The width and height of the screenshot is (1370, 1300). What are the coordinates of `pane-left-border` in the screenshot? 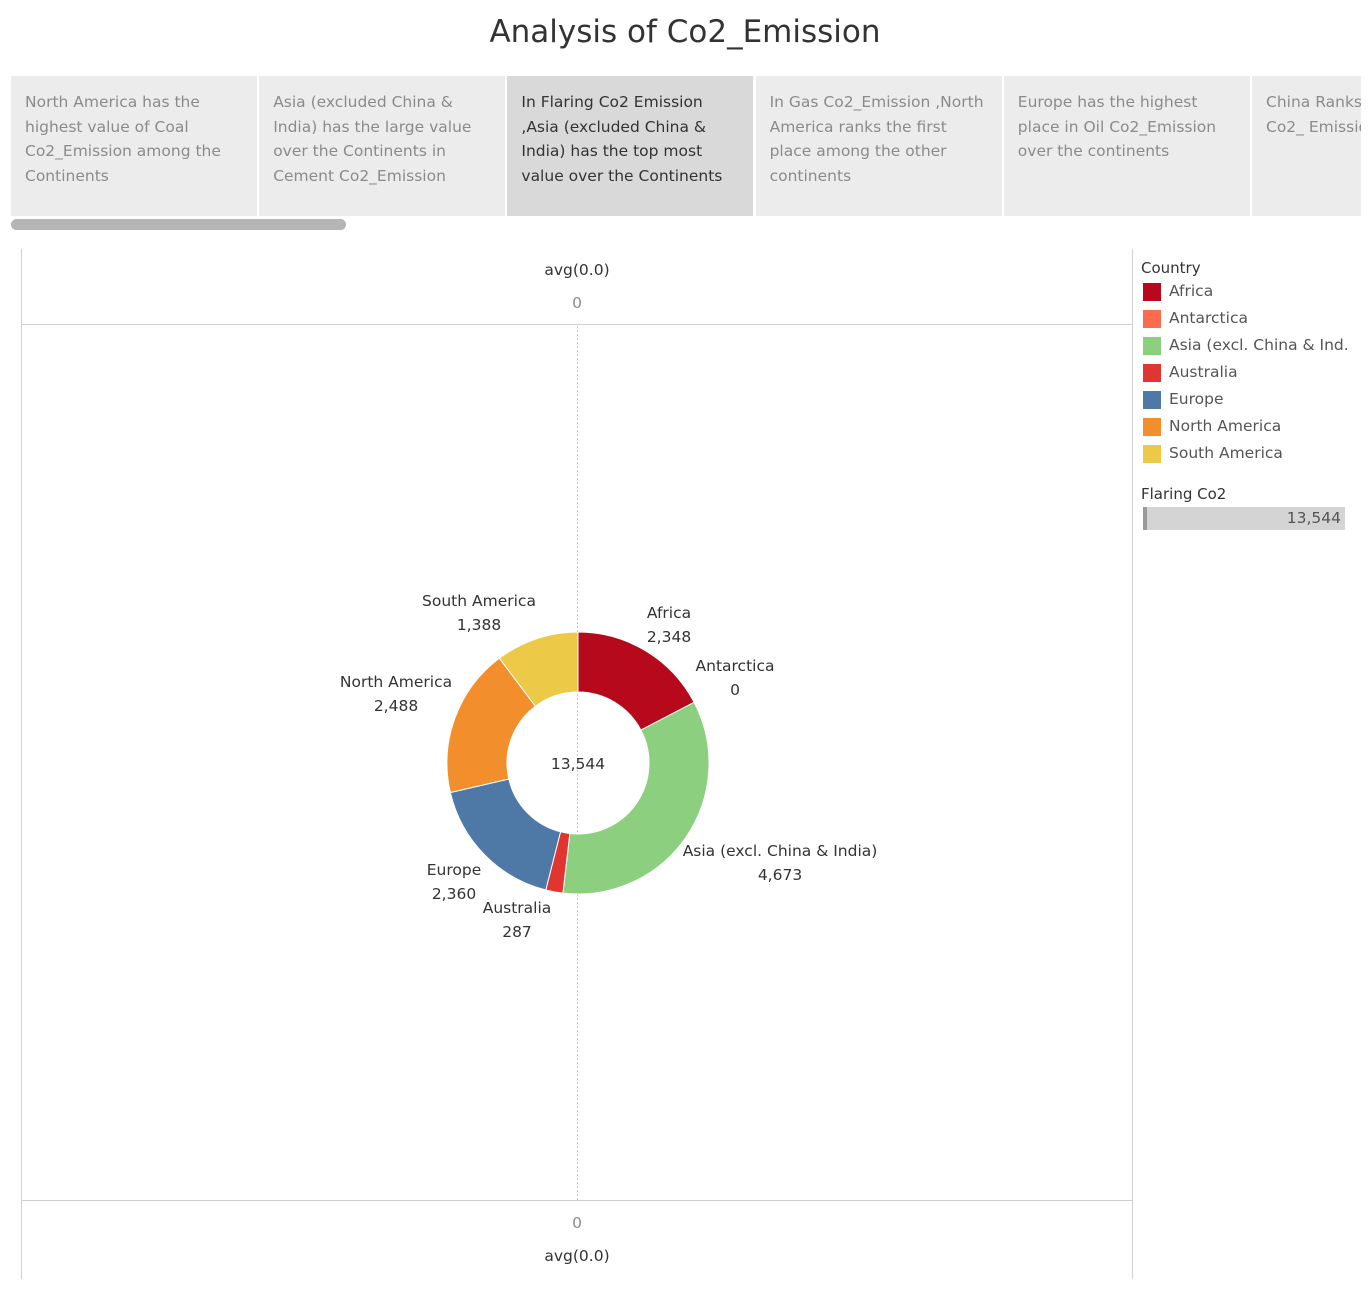 It's located at (21, 764).